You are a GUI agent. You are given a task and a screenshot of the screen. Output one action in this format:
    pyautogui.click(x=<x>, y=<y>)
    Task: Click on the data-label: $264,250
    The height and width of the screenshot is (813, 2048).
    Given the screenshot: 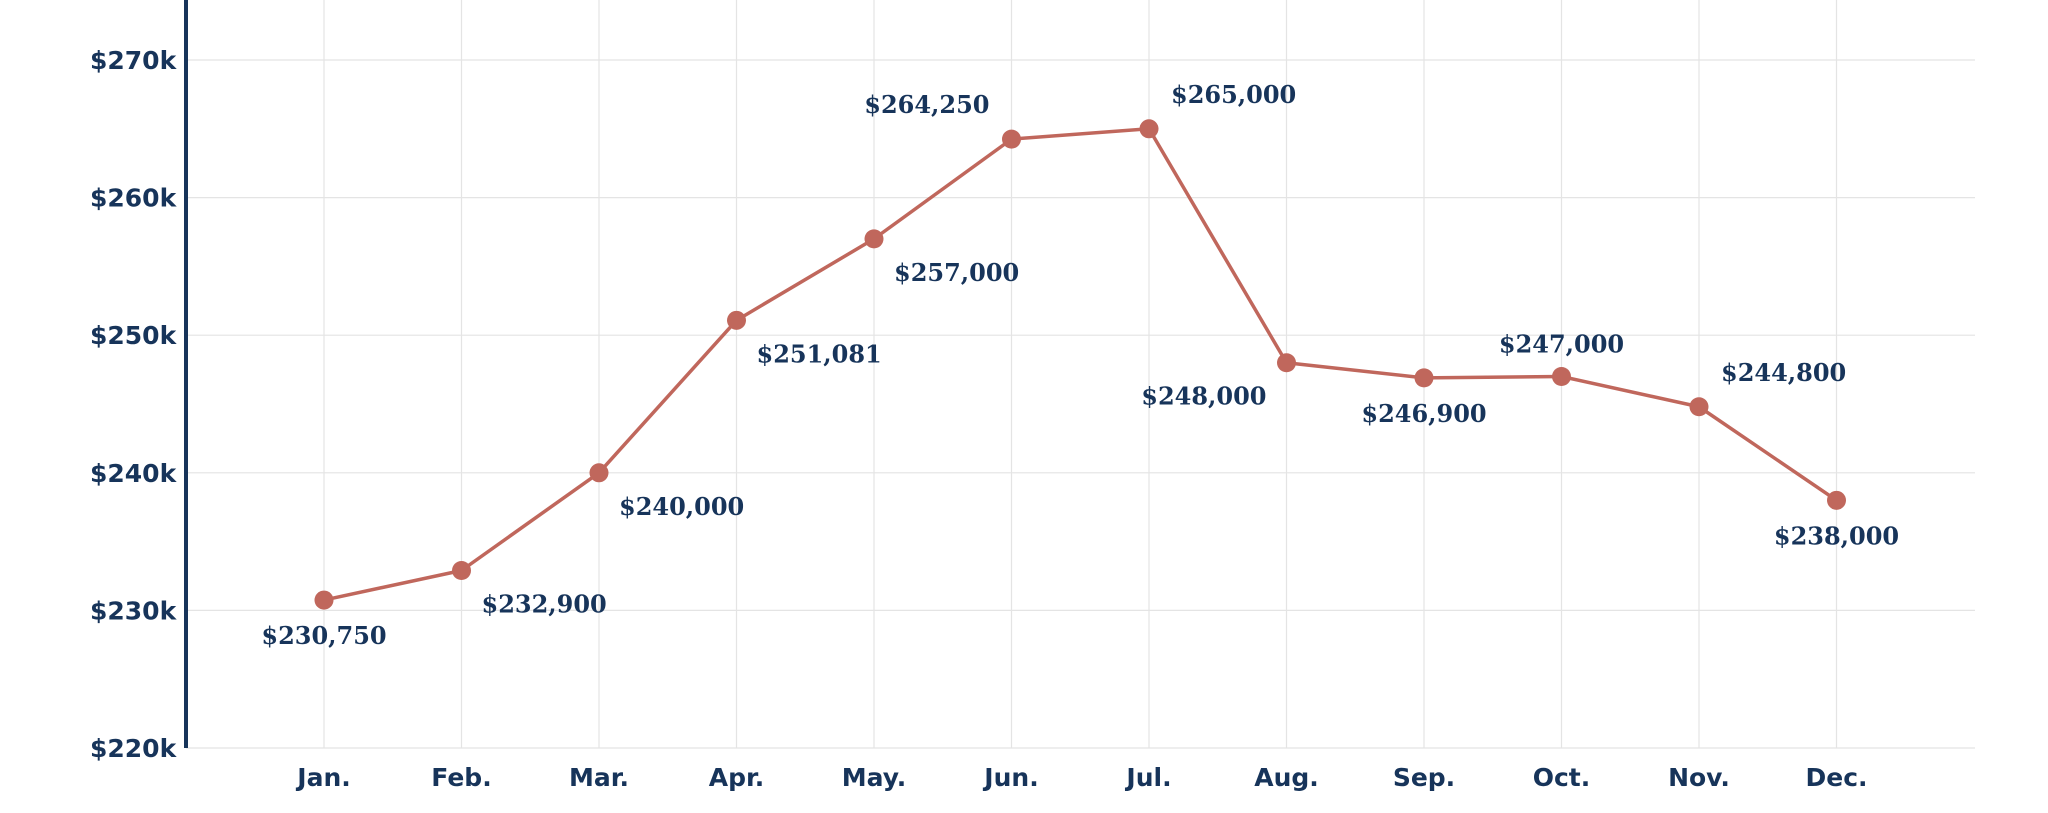 What is the action you would take?
    pyautogui.click(x=926, y=104)
    